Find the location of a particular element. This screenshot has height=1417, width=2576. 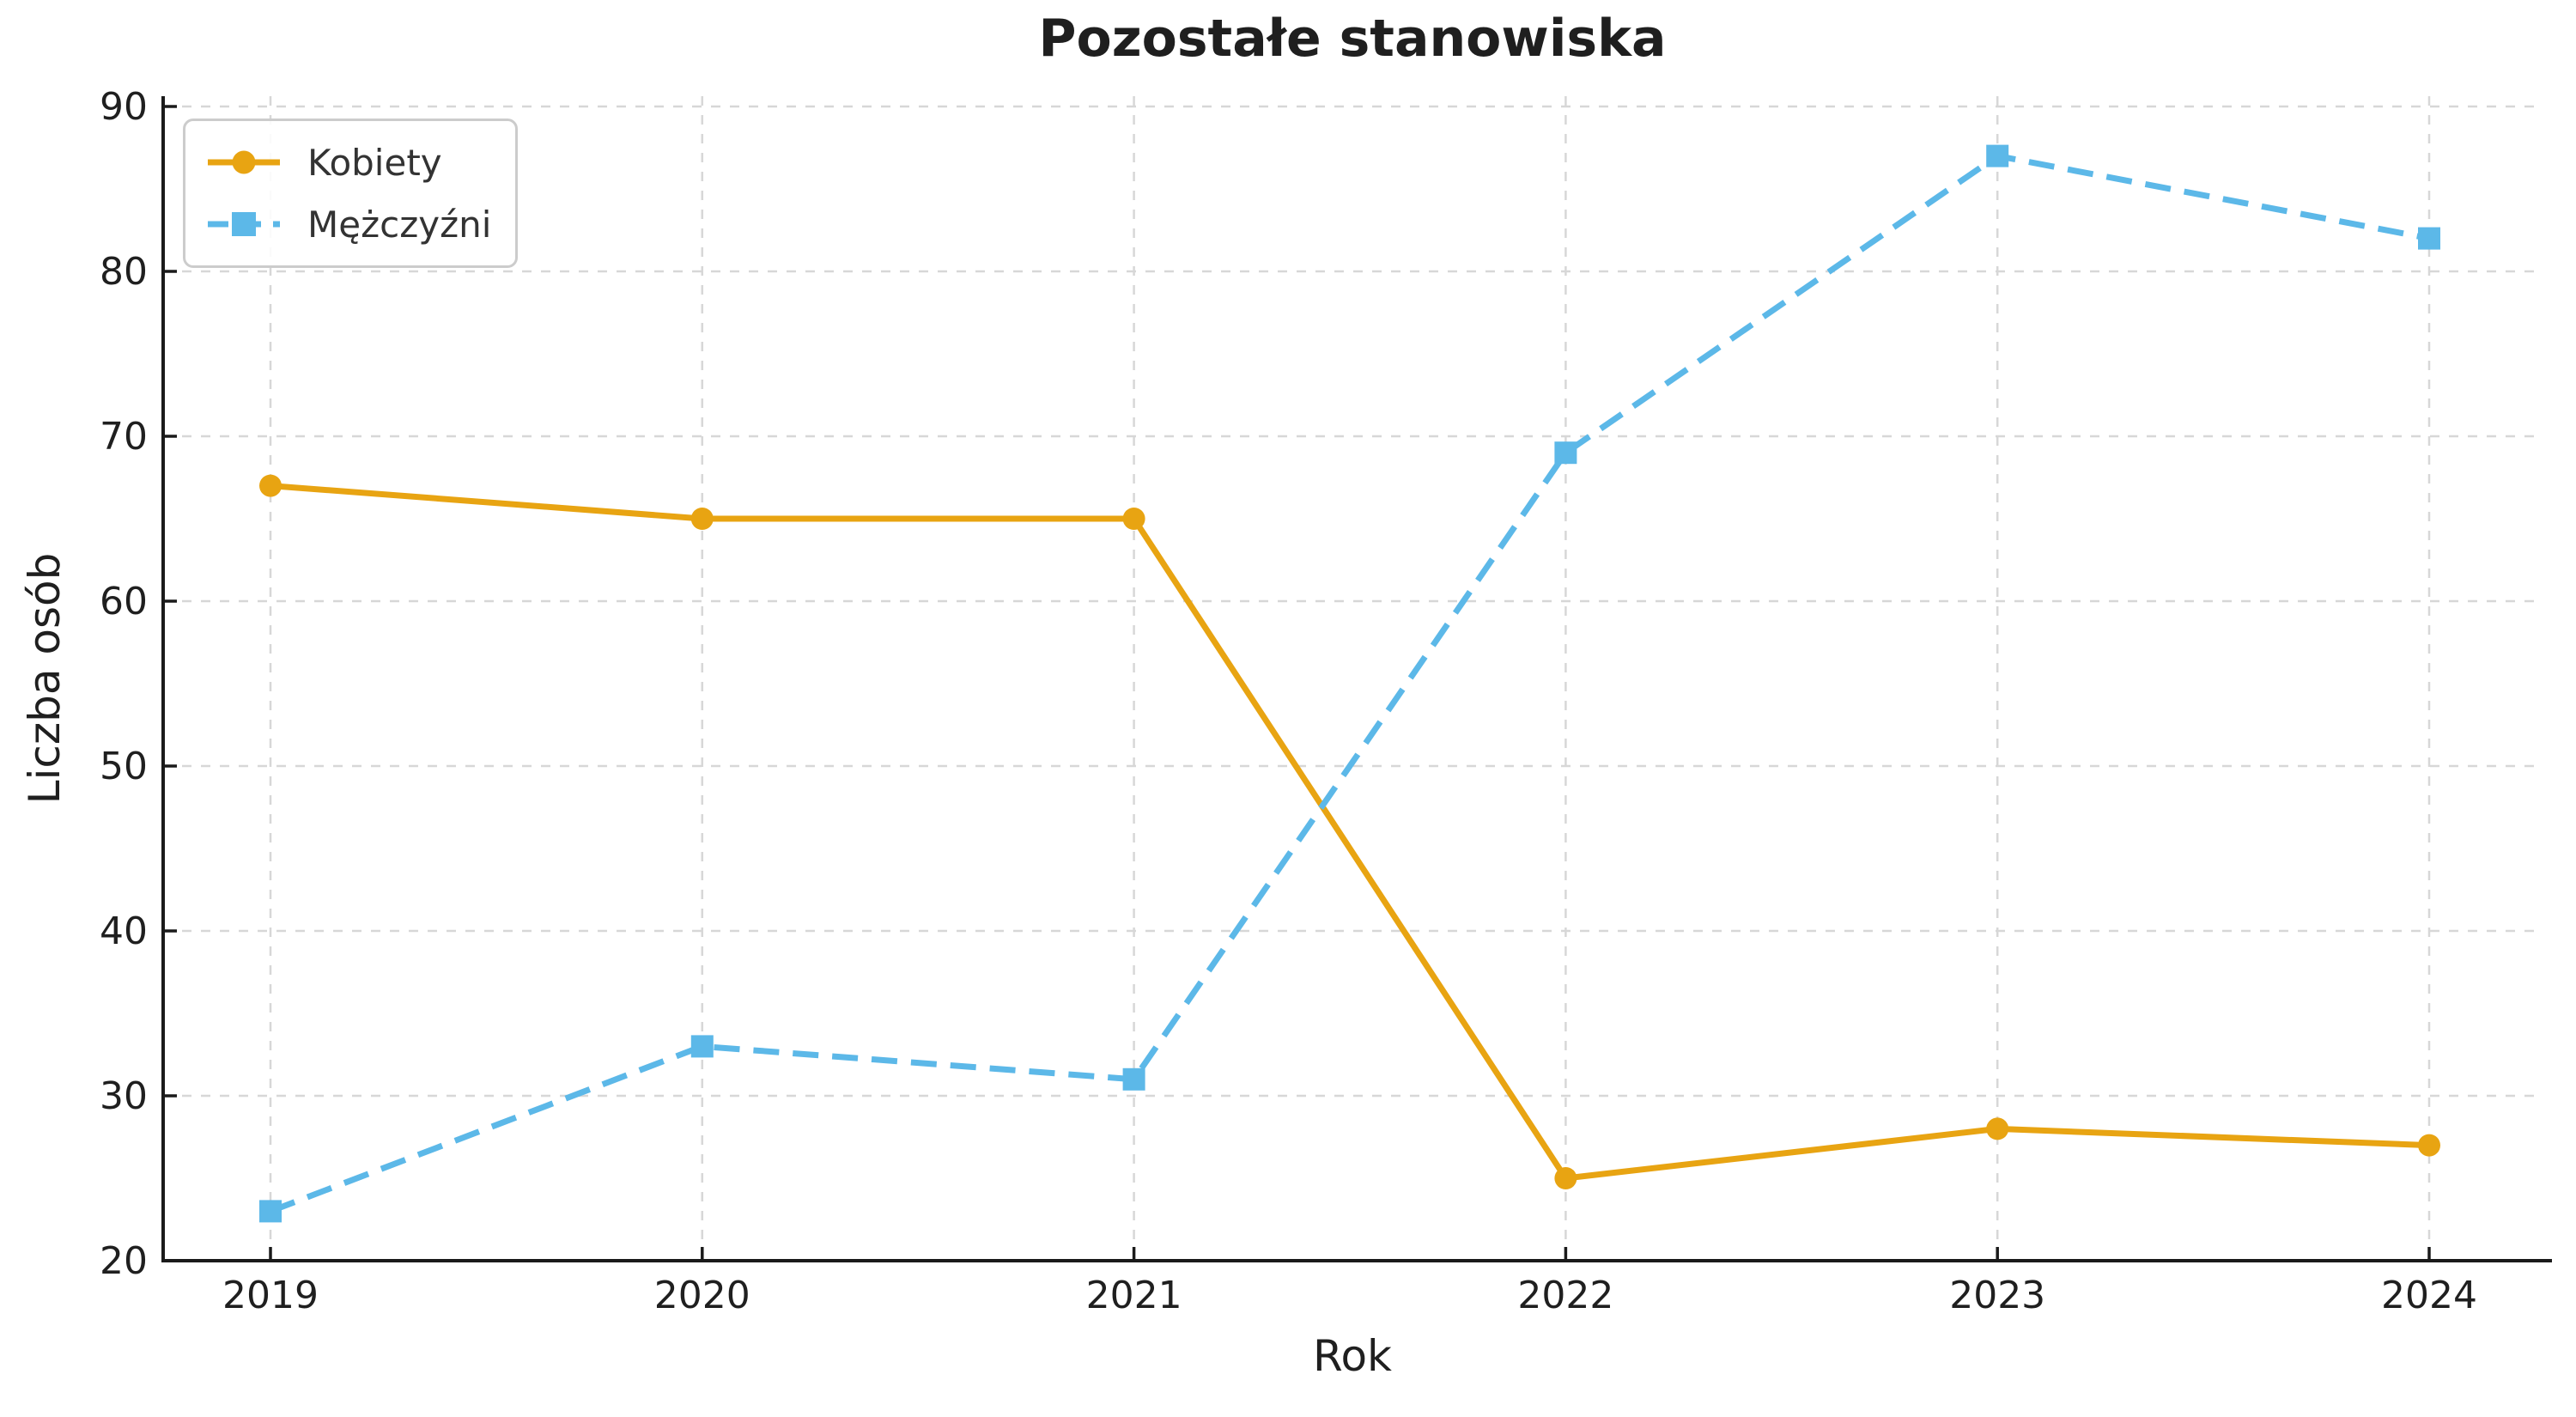

svg-text: 2024 is located at coordinates (2429, 1295).